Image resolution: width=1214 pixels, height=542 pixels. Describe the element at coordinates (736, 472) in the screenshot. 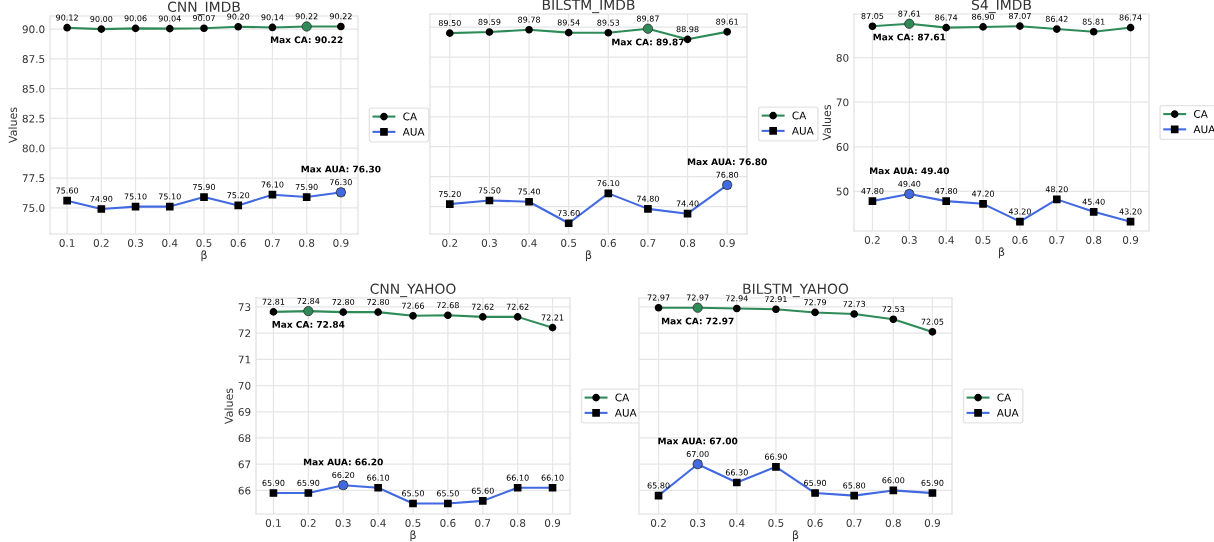

I see `data-label: 66.30` at that location.